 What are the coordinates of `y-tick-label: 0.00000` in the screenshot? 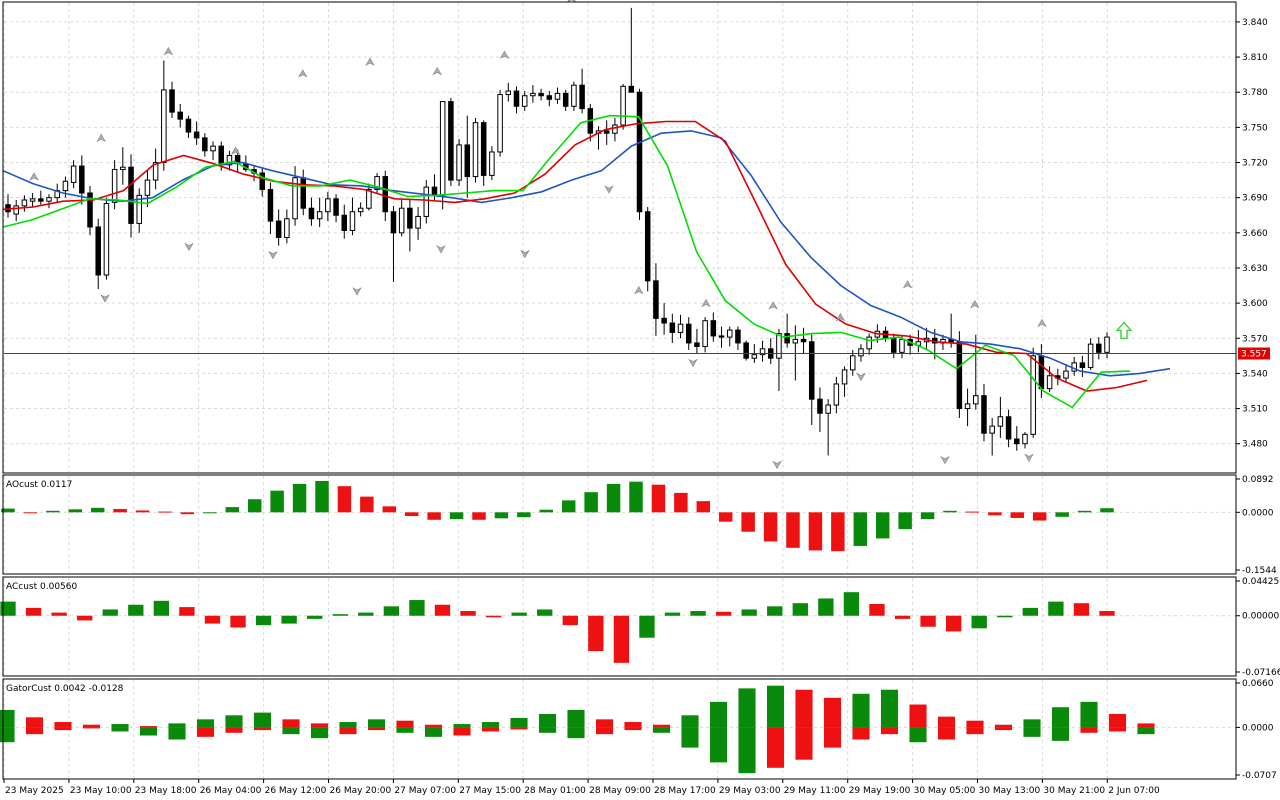 It's located at (1260, 617).